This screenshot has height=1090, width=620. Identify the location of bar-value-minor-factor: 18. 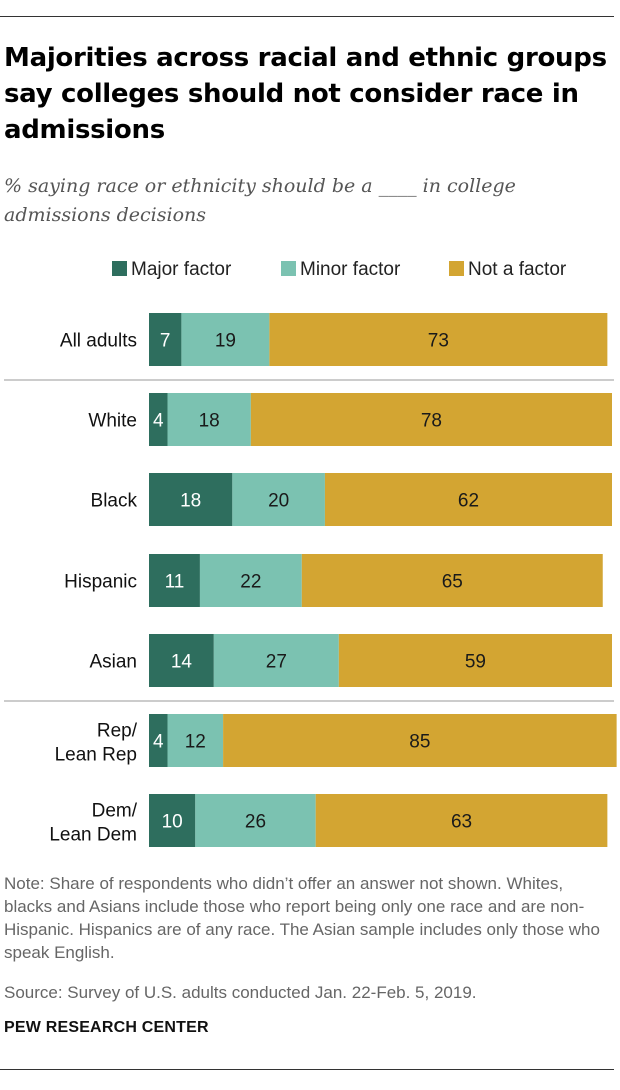
(209, 421).